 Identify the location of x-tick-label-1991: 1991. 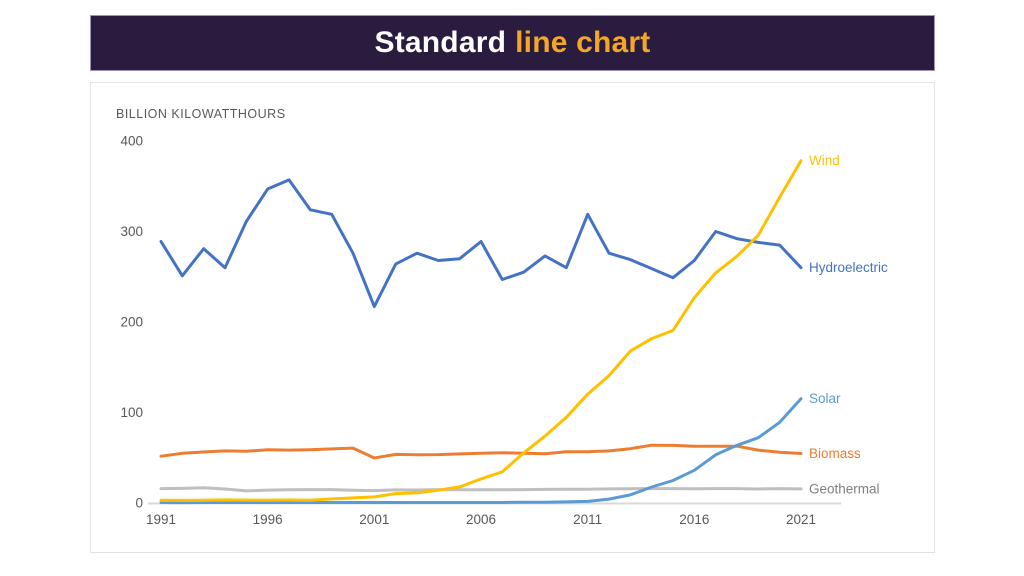
(161, 519).